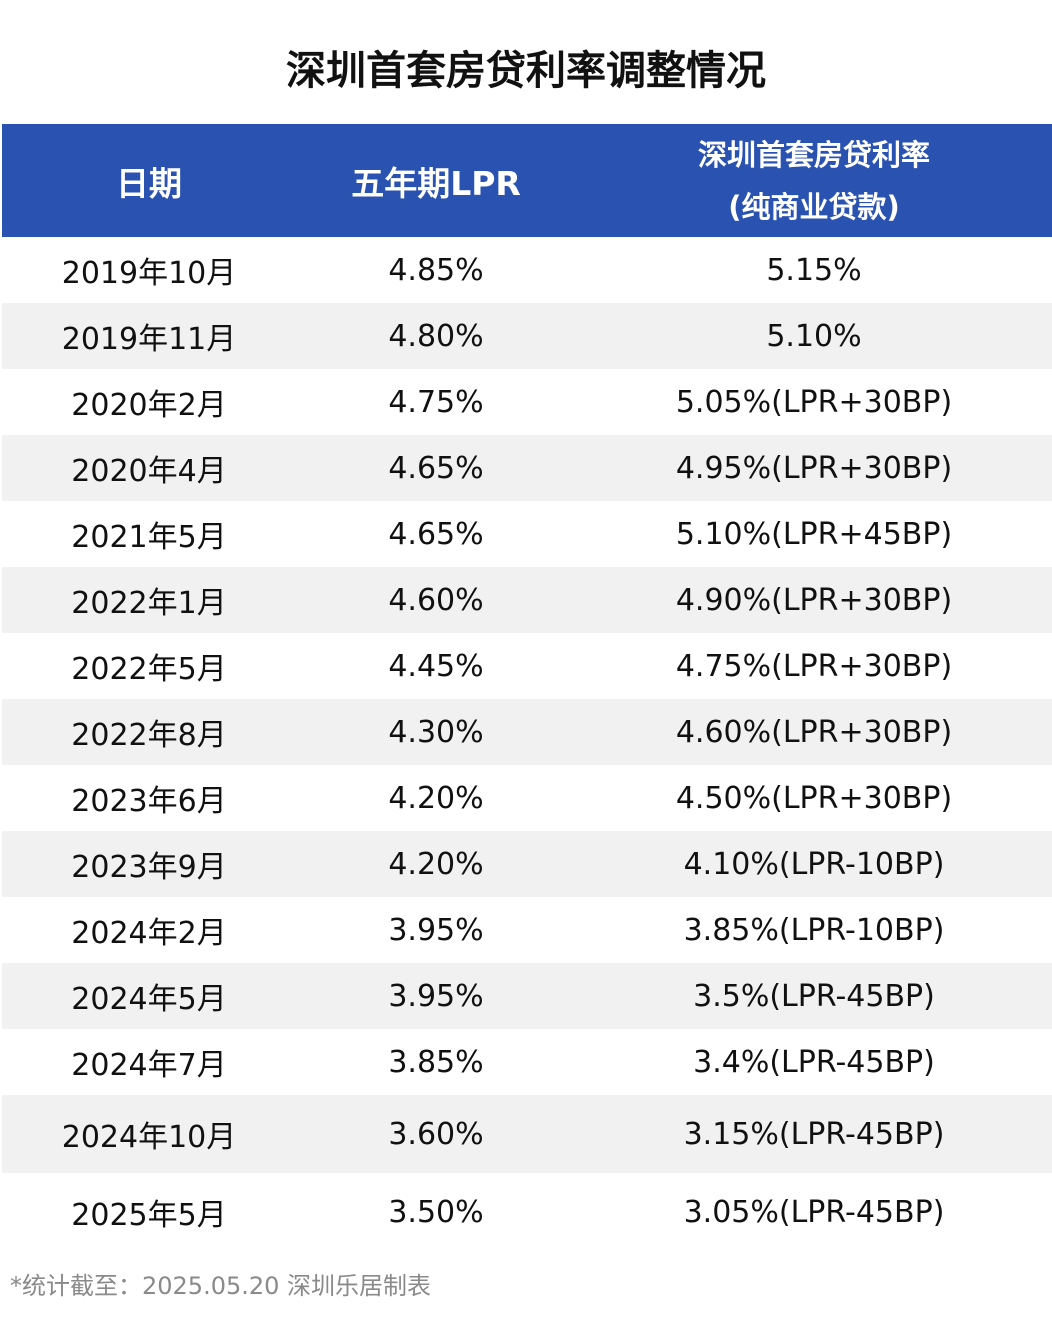 The image size is (1052, 1324). I want to click on table-row: 2019年11月 4.80% 5.10%, so click(527, 336).